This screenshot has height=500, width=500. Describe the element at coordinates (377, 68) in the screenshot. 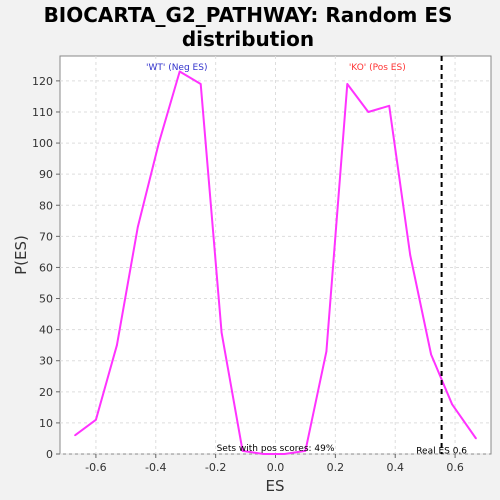

I see `pos-es-label: 'KO' (Pos ES)` at that location.